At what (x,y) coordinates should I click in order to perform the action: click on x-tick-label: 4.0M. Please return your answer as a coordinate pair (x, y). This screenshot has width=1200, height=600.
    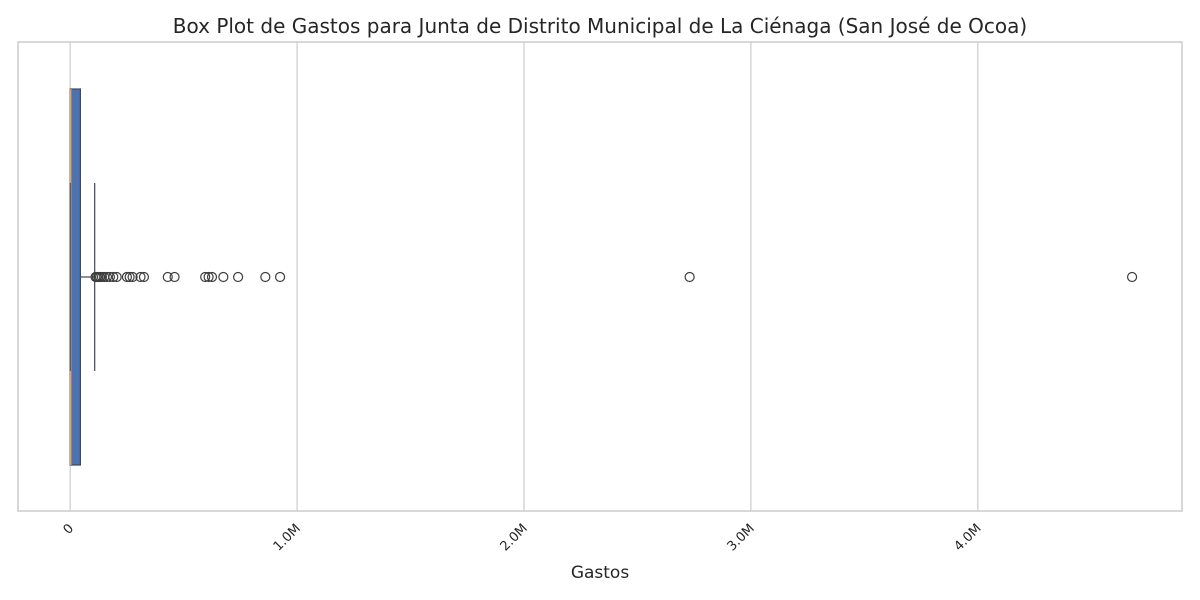
    Looking at the image, I should click on (967, 537).